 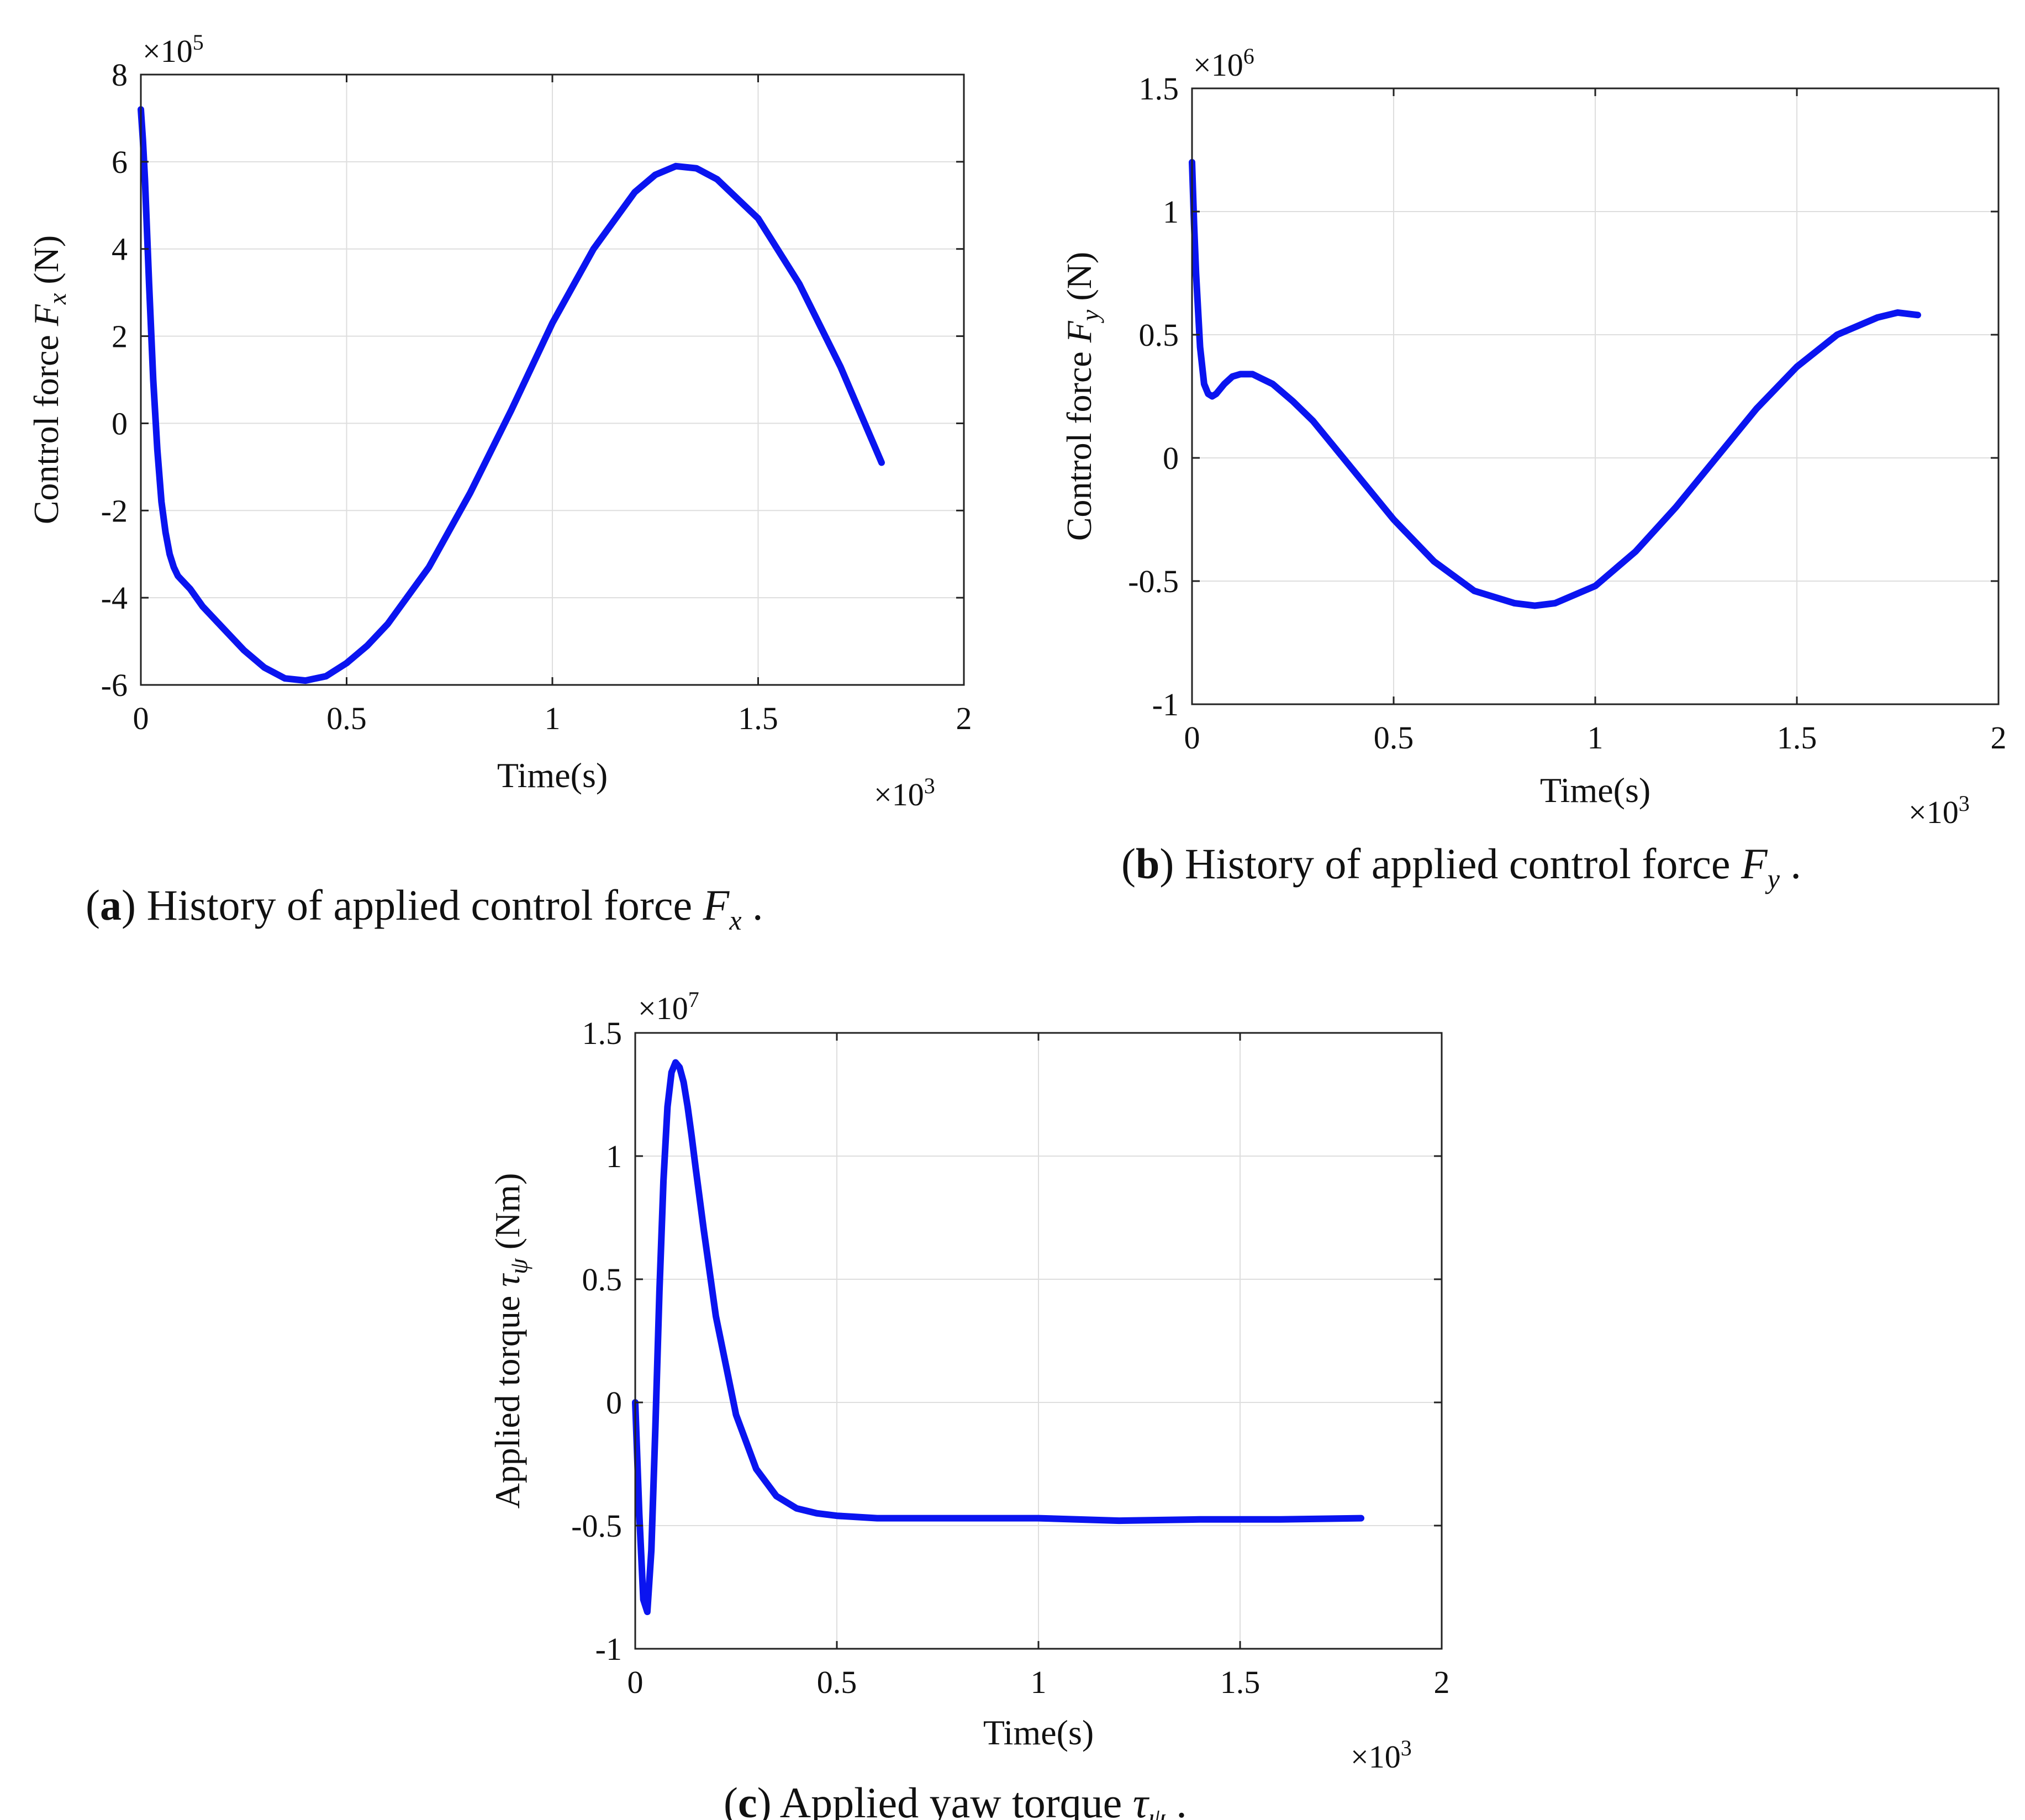 I want to click on y-multiplier: ×10⁶, so click(x=1223, y=64).